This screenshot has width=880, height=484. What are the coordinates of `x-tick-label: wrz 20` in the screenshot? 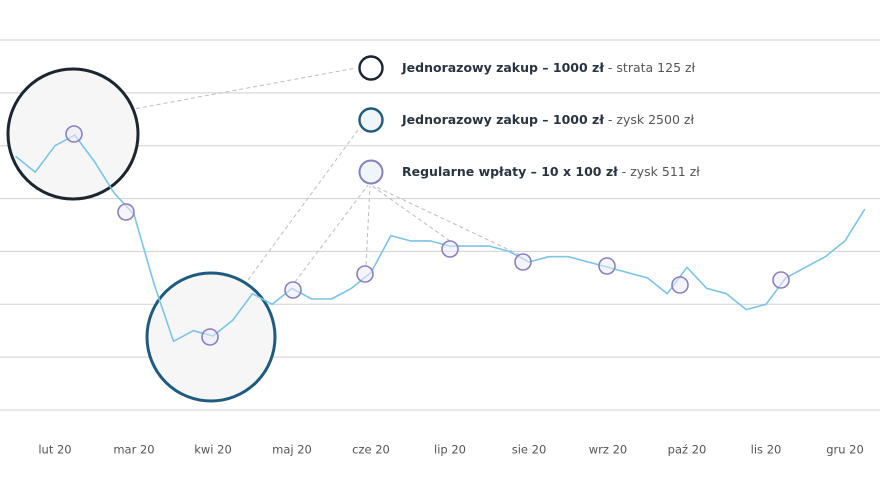 It's located at (608, 450).